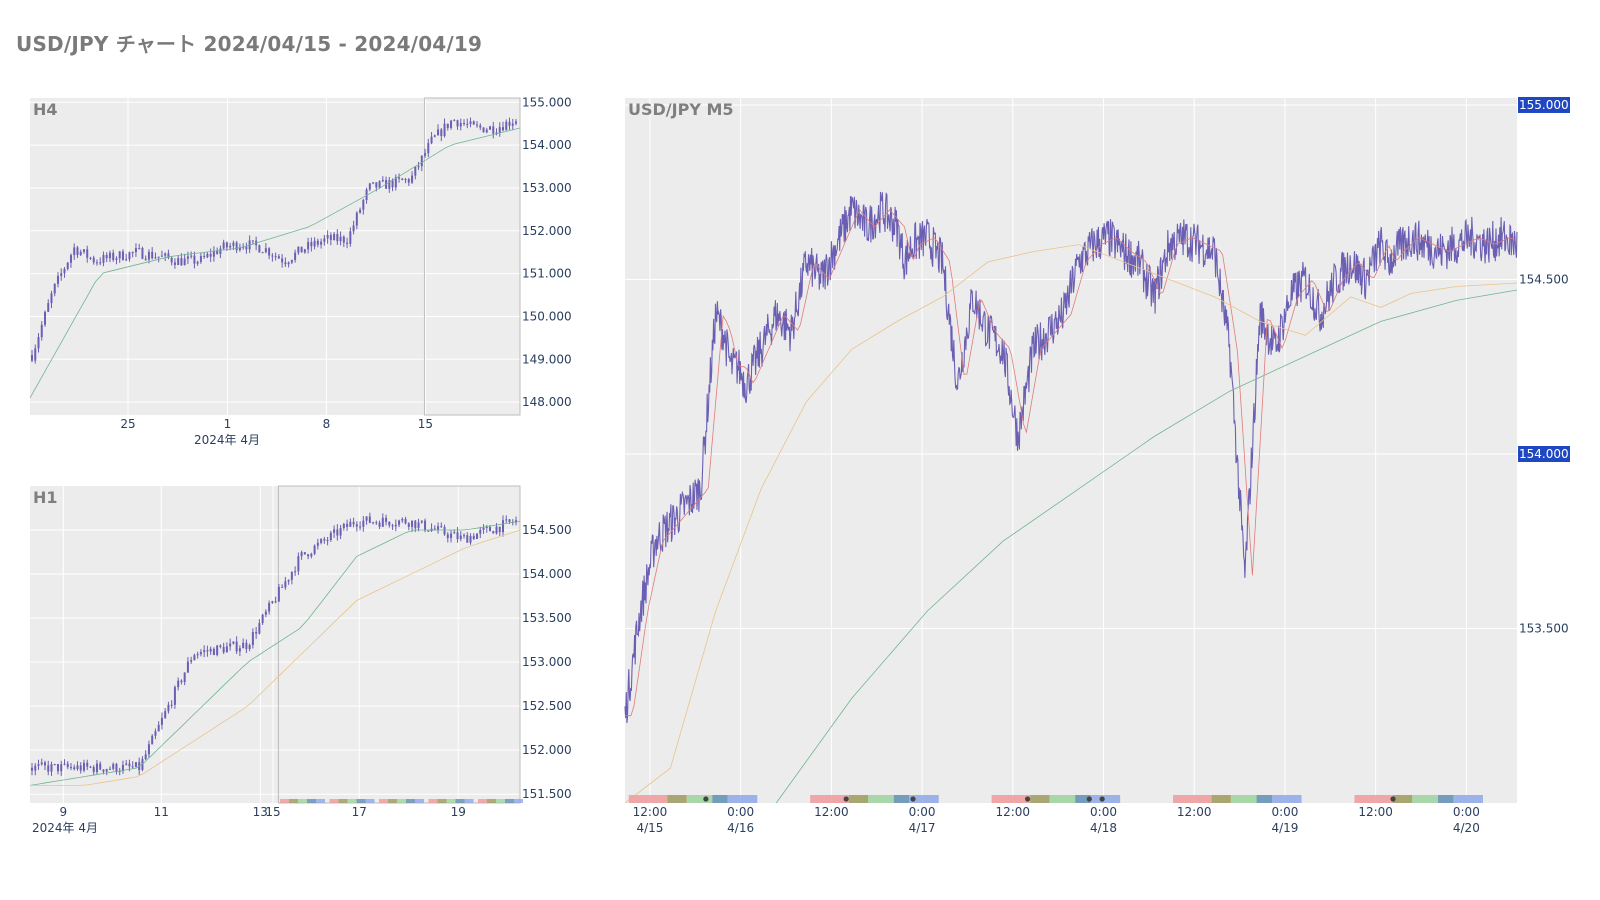 This screenshot has height=900, width=1600. What do you see at coordinates (272, 812) in the screenshot?
I see `x-tick-label: 15` at bounding box center [272, 812].